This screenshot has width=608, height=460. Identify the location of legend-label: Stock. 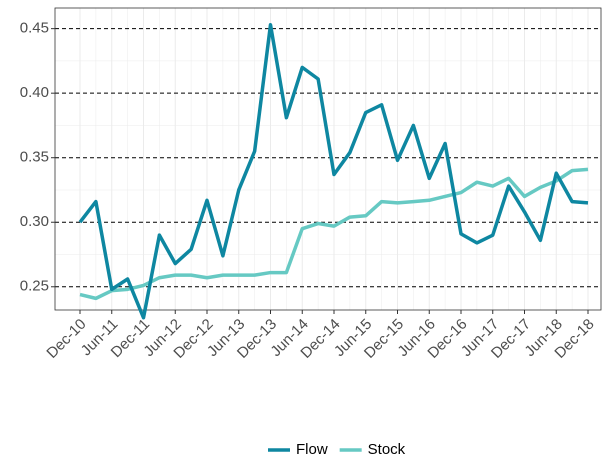
(387, 449).